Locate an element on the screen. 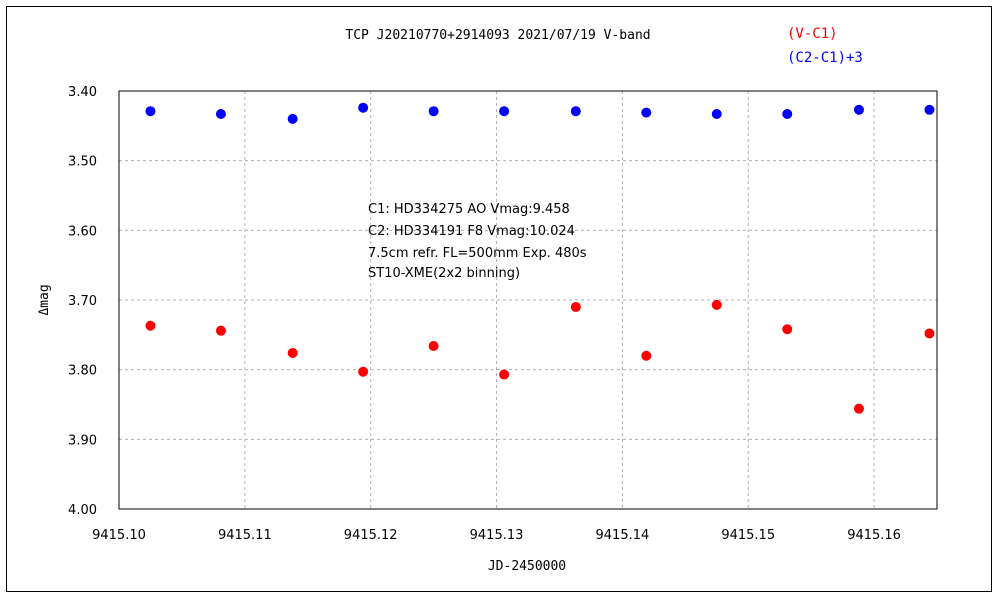  y-tick-label: 3.70 is located at coordinates (82, 301).